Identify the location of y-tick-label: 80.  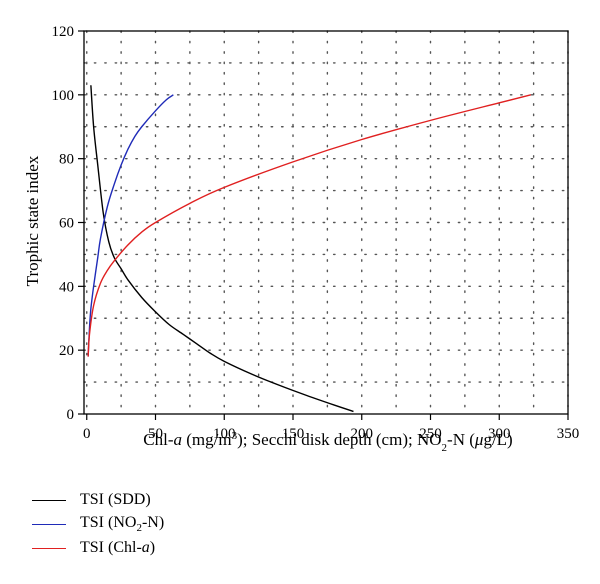
(66, 160).